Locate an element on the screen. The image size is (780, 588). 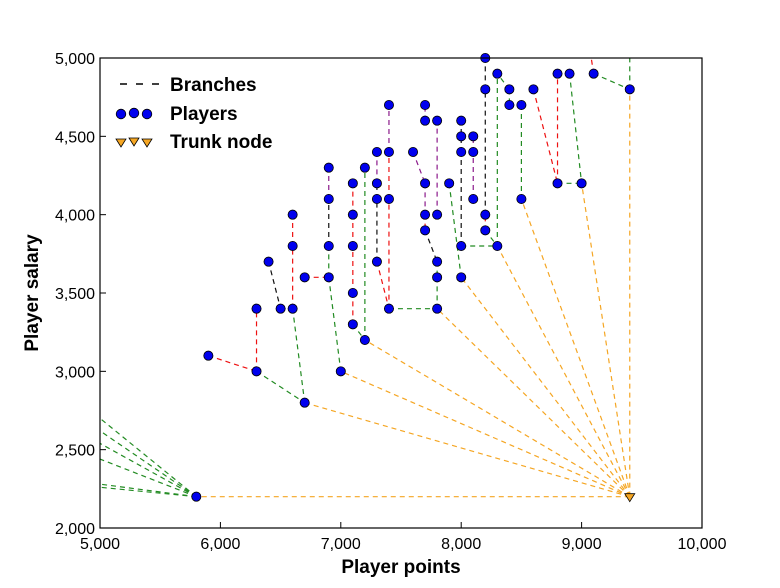
y-tick-label: 3,500 is located at coordinates (75, 294).